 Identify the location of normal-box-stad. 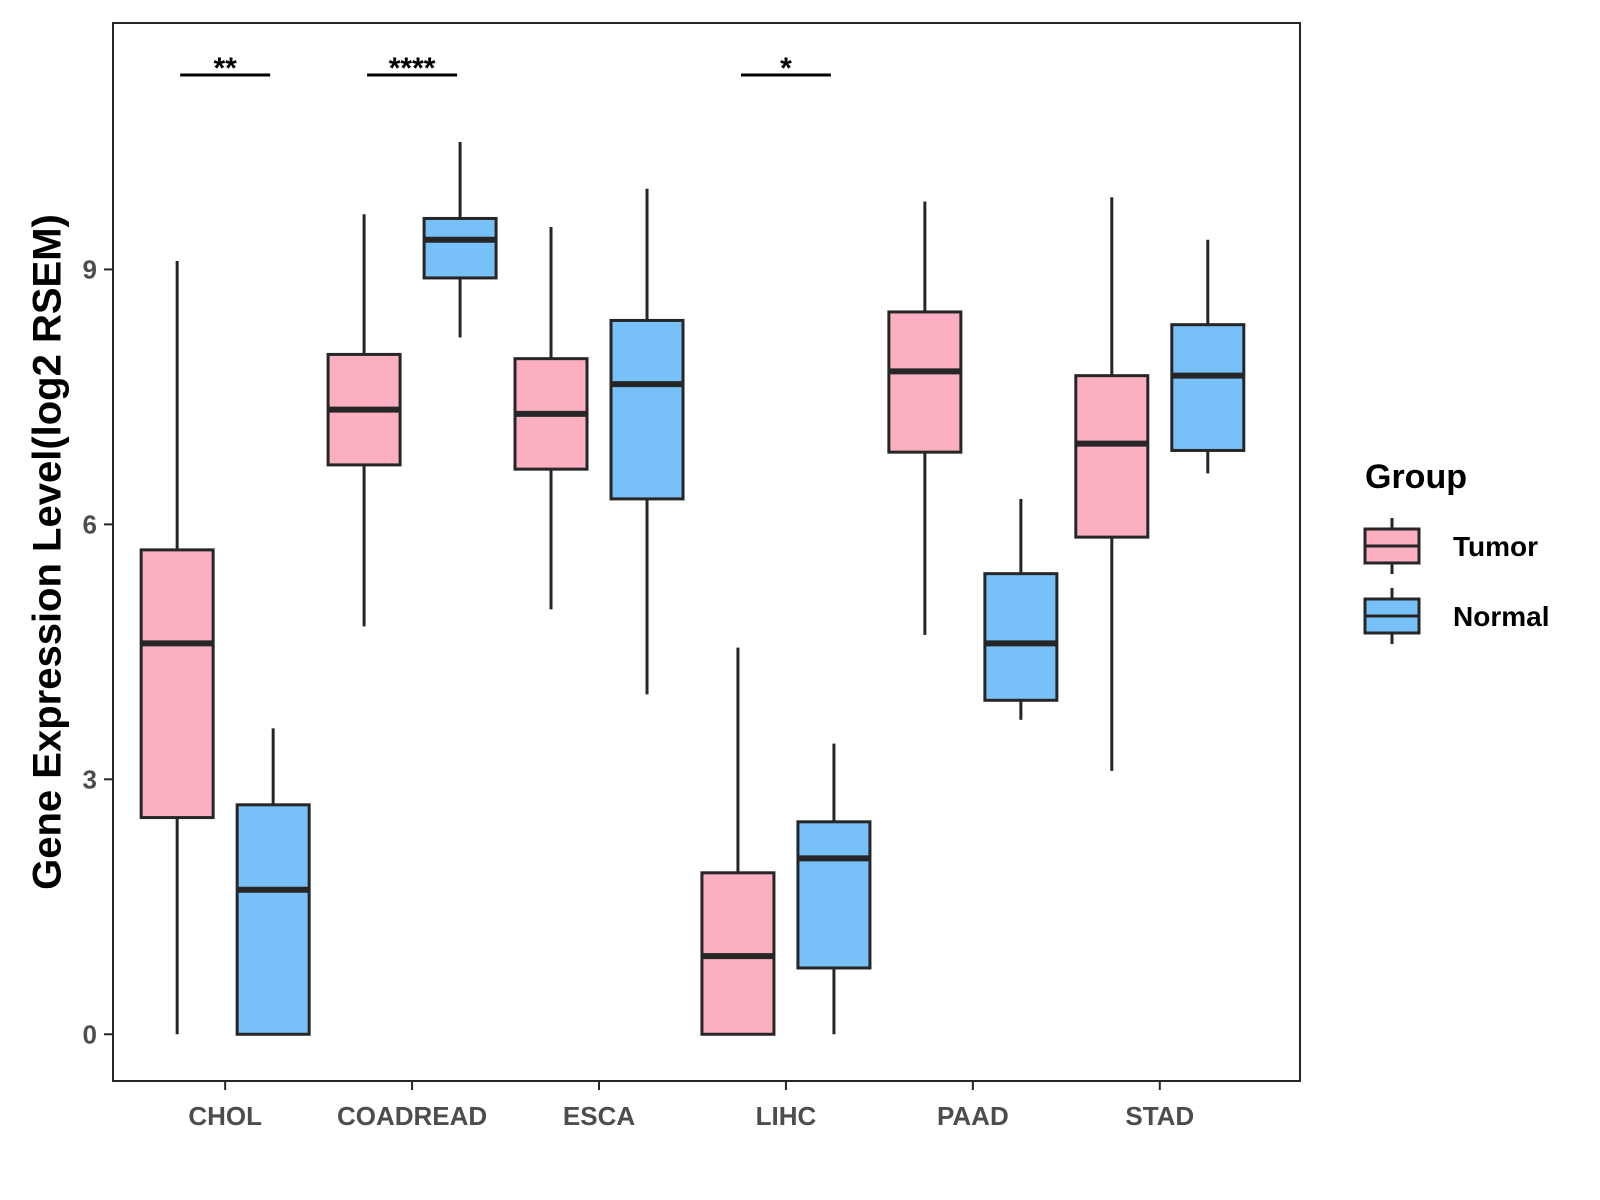
(1208, 356).